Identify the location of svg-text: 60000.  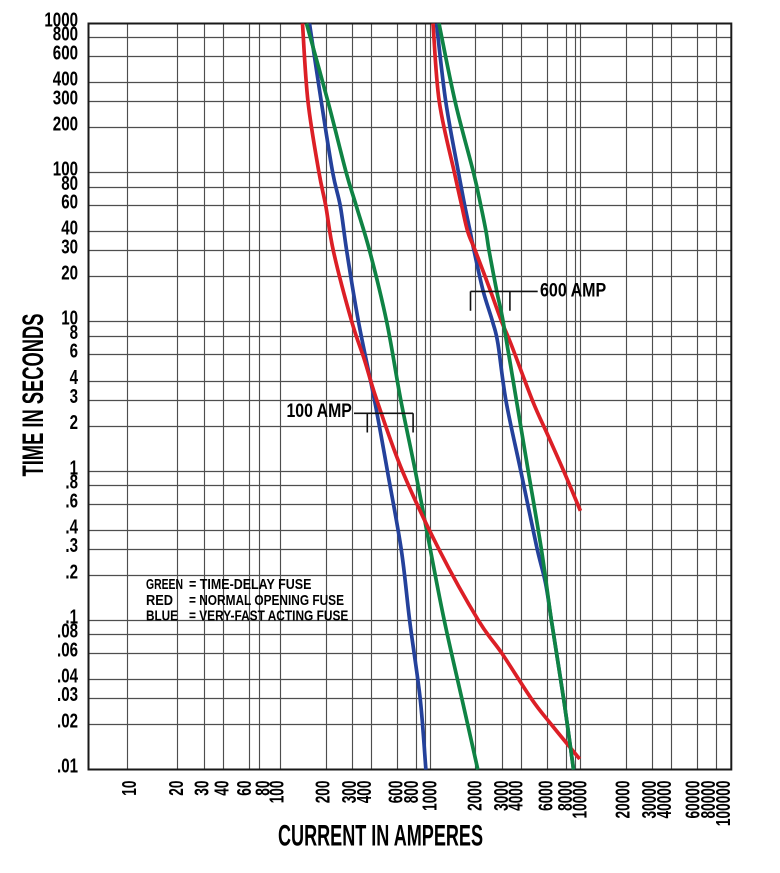
(693, 800).